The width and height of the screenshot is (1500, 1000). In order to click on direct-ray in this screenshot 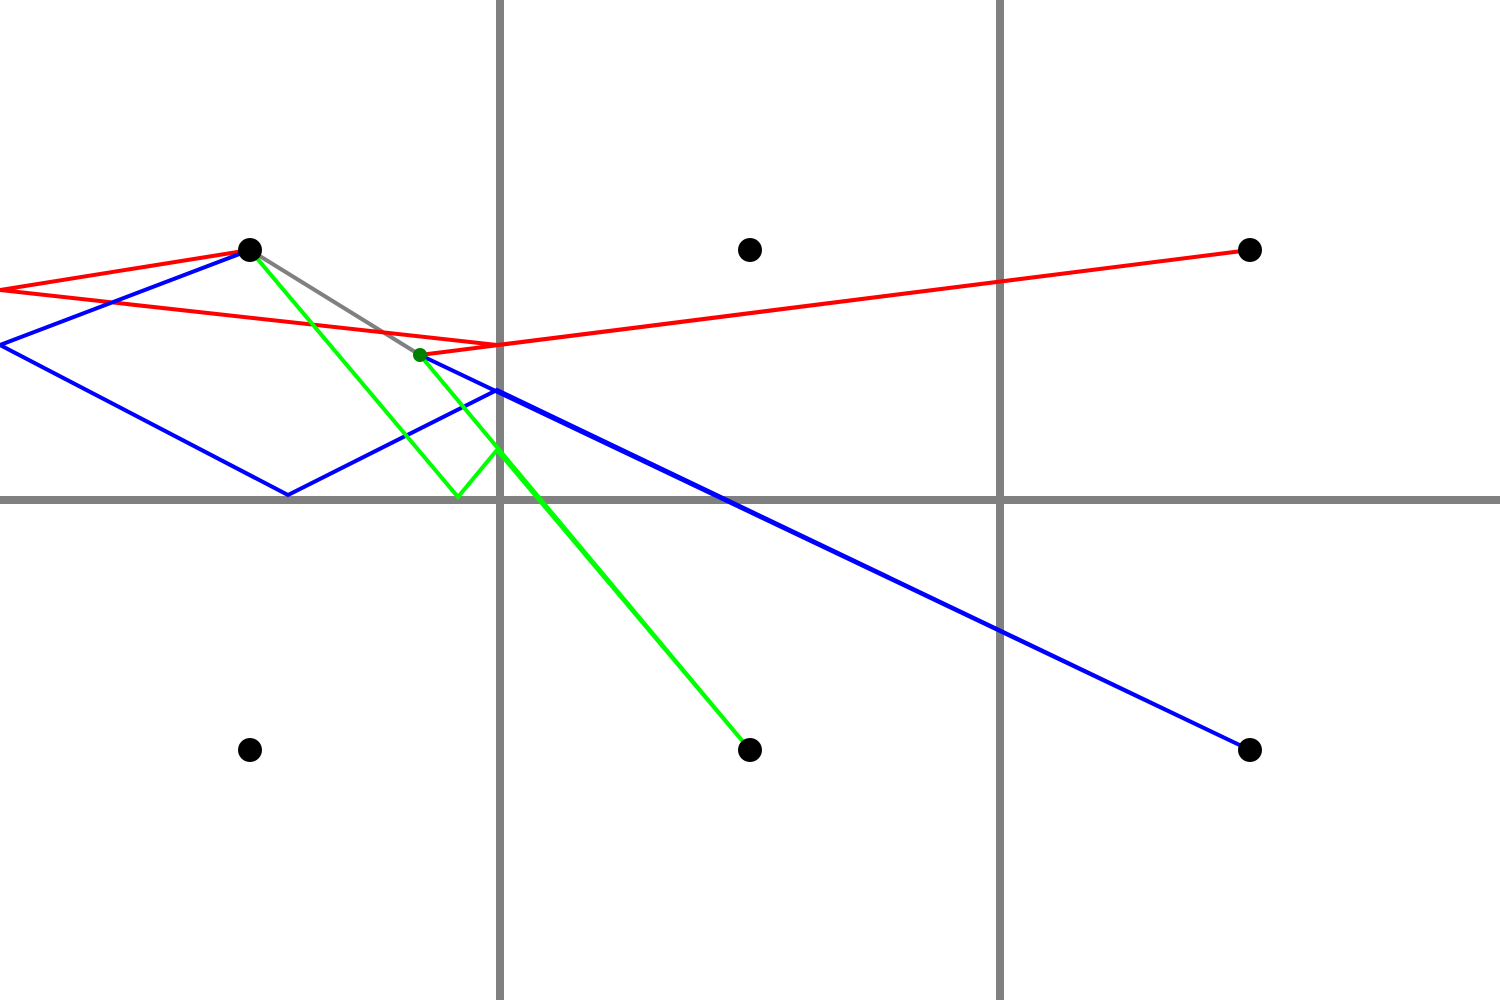, I will do `click(335, 302)`.